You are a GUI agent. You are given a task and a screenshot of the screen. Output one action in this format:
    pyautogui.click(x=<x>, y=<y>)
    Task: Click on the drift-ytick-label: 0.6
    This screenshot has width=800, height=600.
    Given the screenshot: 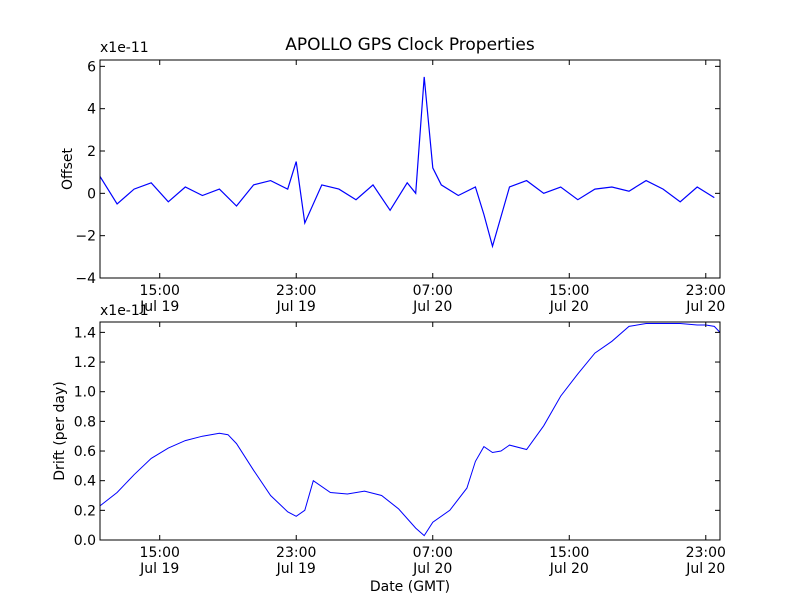 What is the action you would take?
    pyautogui.click(x=85, y=452)
    